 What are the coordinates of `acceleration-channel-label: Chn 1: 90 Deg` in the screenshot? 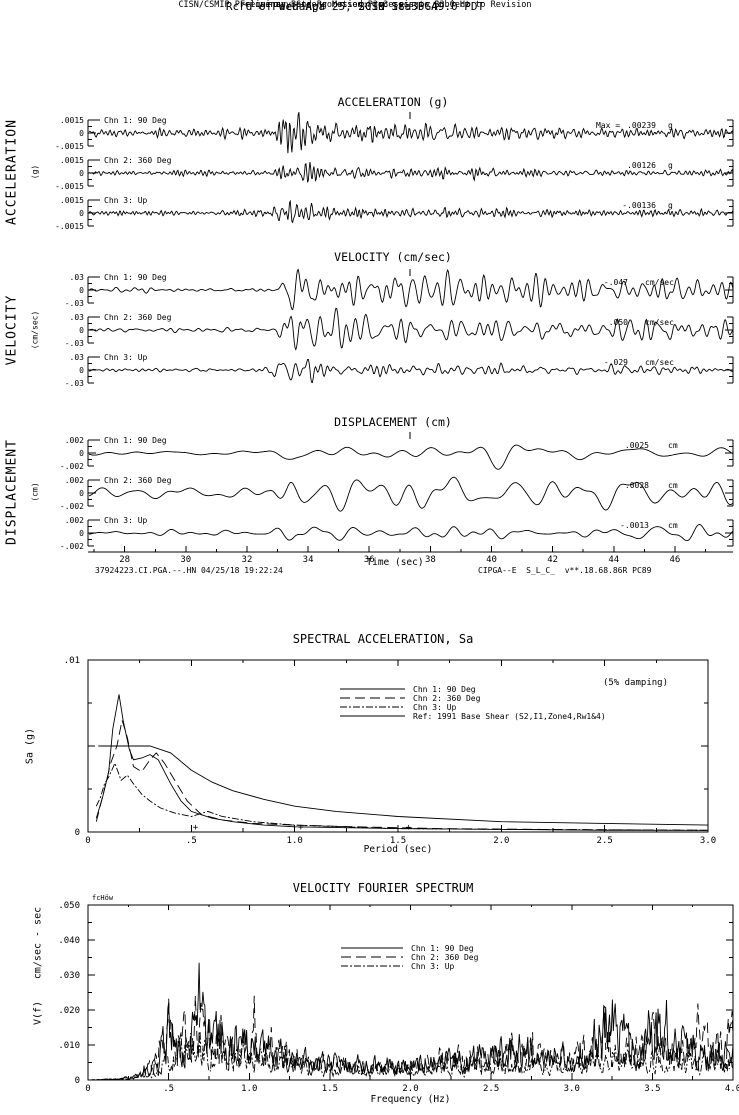 It's located at (135, 120).